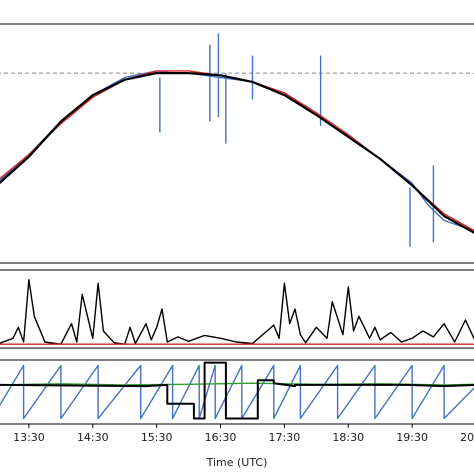 The width and height of the screenshot is (474, 474). What do you see at coordinates (157, 437) in the screenshot?
I see `x-tick-label: 15:30` at bounding box center [157, 437].